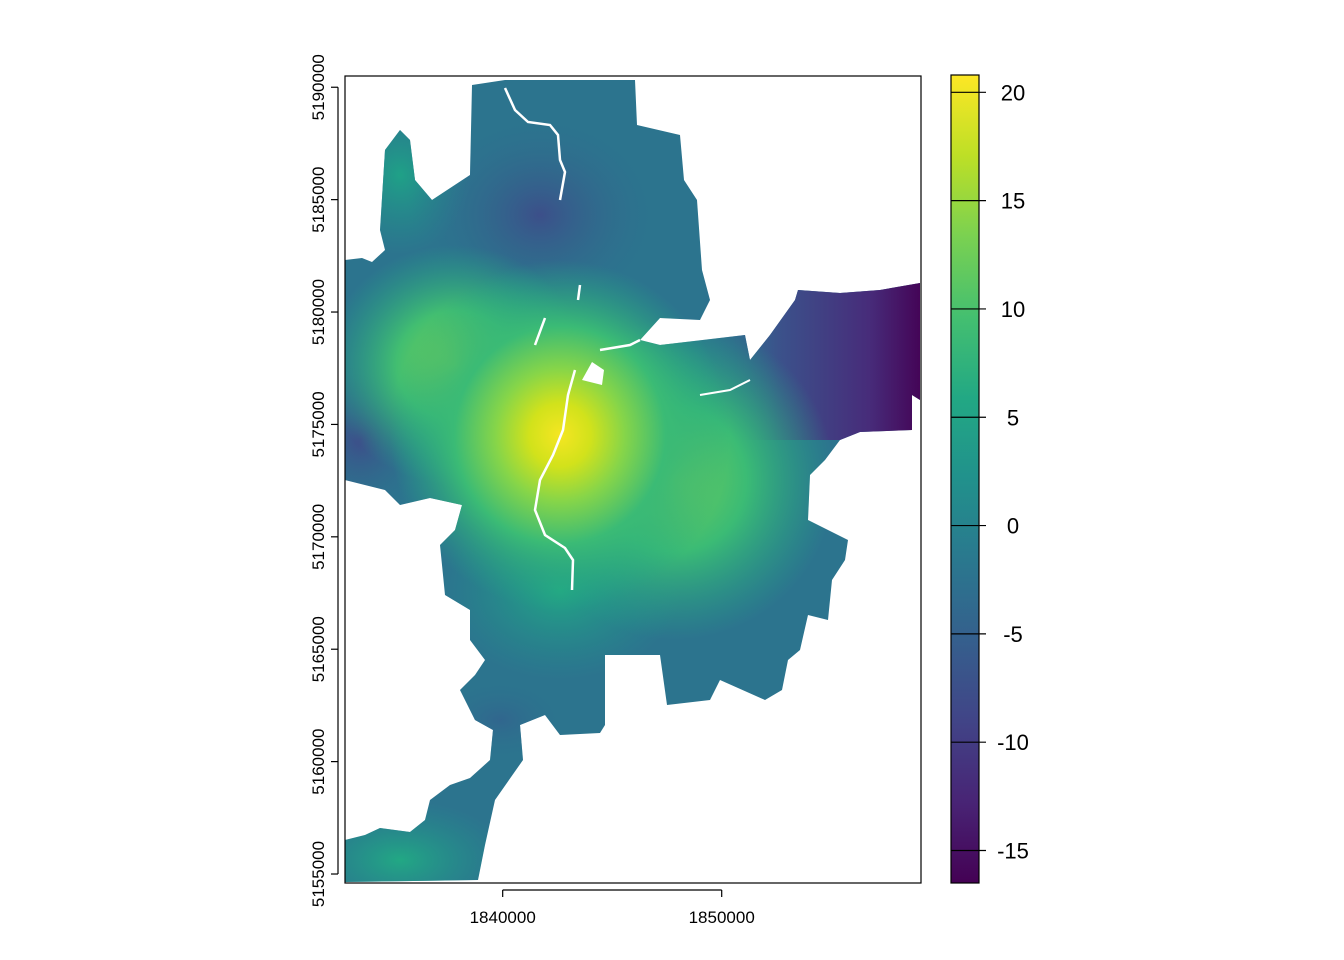  What do you see at coordinates (318, 200) in the screenshot?
I see `y-tick-label: 5185000` at bounding box center [318, 200].